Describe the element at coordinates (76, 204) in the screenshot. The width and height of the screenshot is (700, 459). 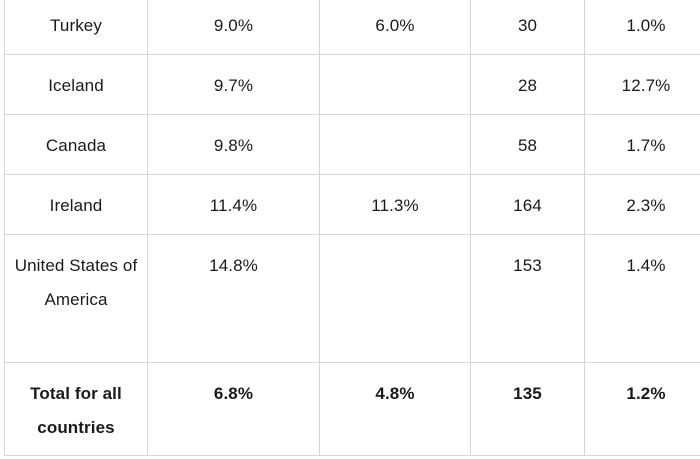
I see `country-cell: Ireland` at that location.